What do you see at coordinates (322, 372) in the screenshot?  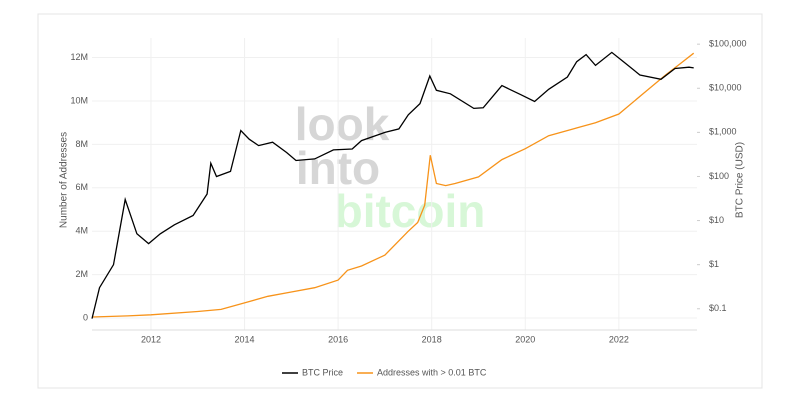 I see `legend-label: BTC Price` at bounding box center [322, 372].